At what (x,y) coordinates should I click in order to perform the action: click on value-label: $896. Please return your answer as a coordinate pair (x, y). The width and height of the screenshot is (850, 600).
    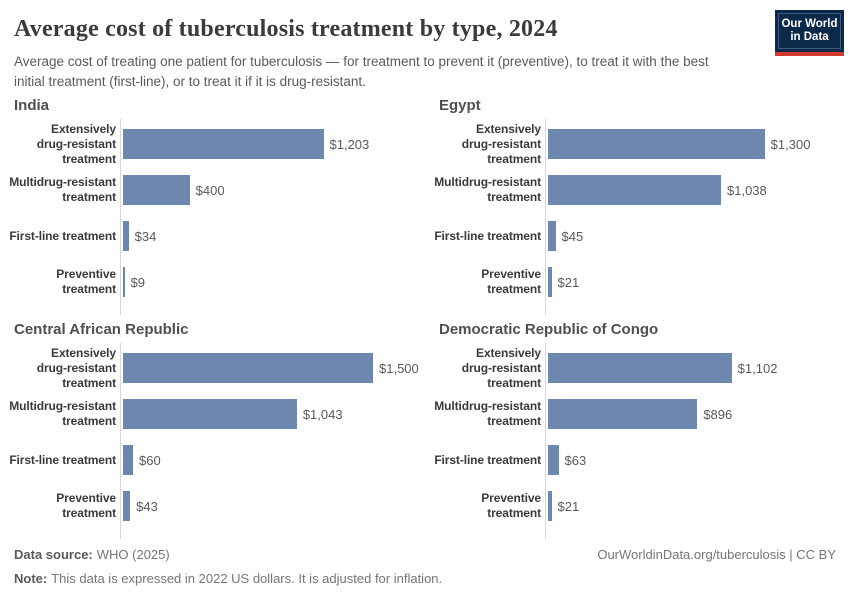
    Looking at the image, I should click on (718, 414).